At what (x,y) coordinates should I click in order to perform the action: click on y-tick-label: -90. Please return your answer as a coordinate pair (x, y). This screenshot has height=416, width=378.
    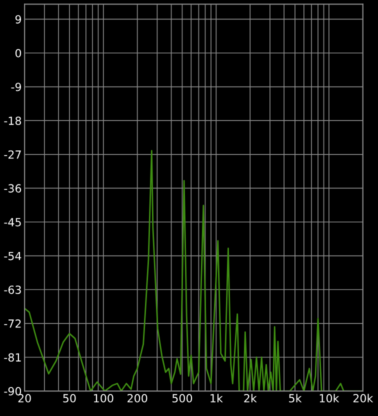
    Looking at the image, I should click on (13, 391).